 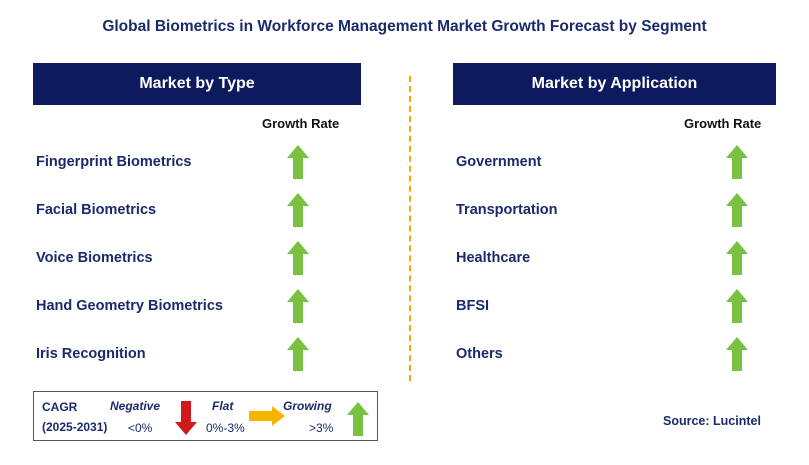 I want to click on right-growth-rate-label: Growth Rate, so click(x=723, y=123).